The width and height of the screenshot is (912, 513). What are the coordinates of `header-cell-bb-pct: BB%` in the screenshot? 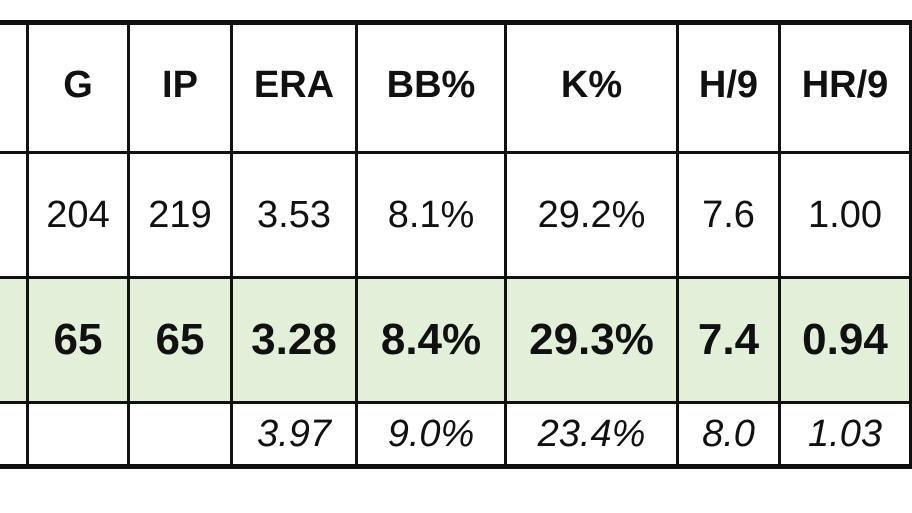 It's located at (431, 87).